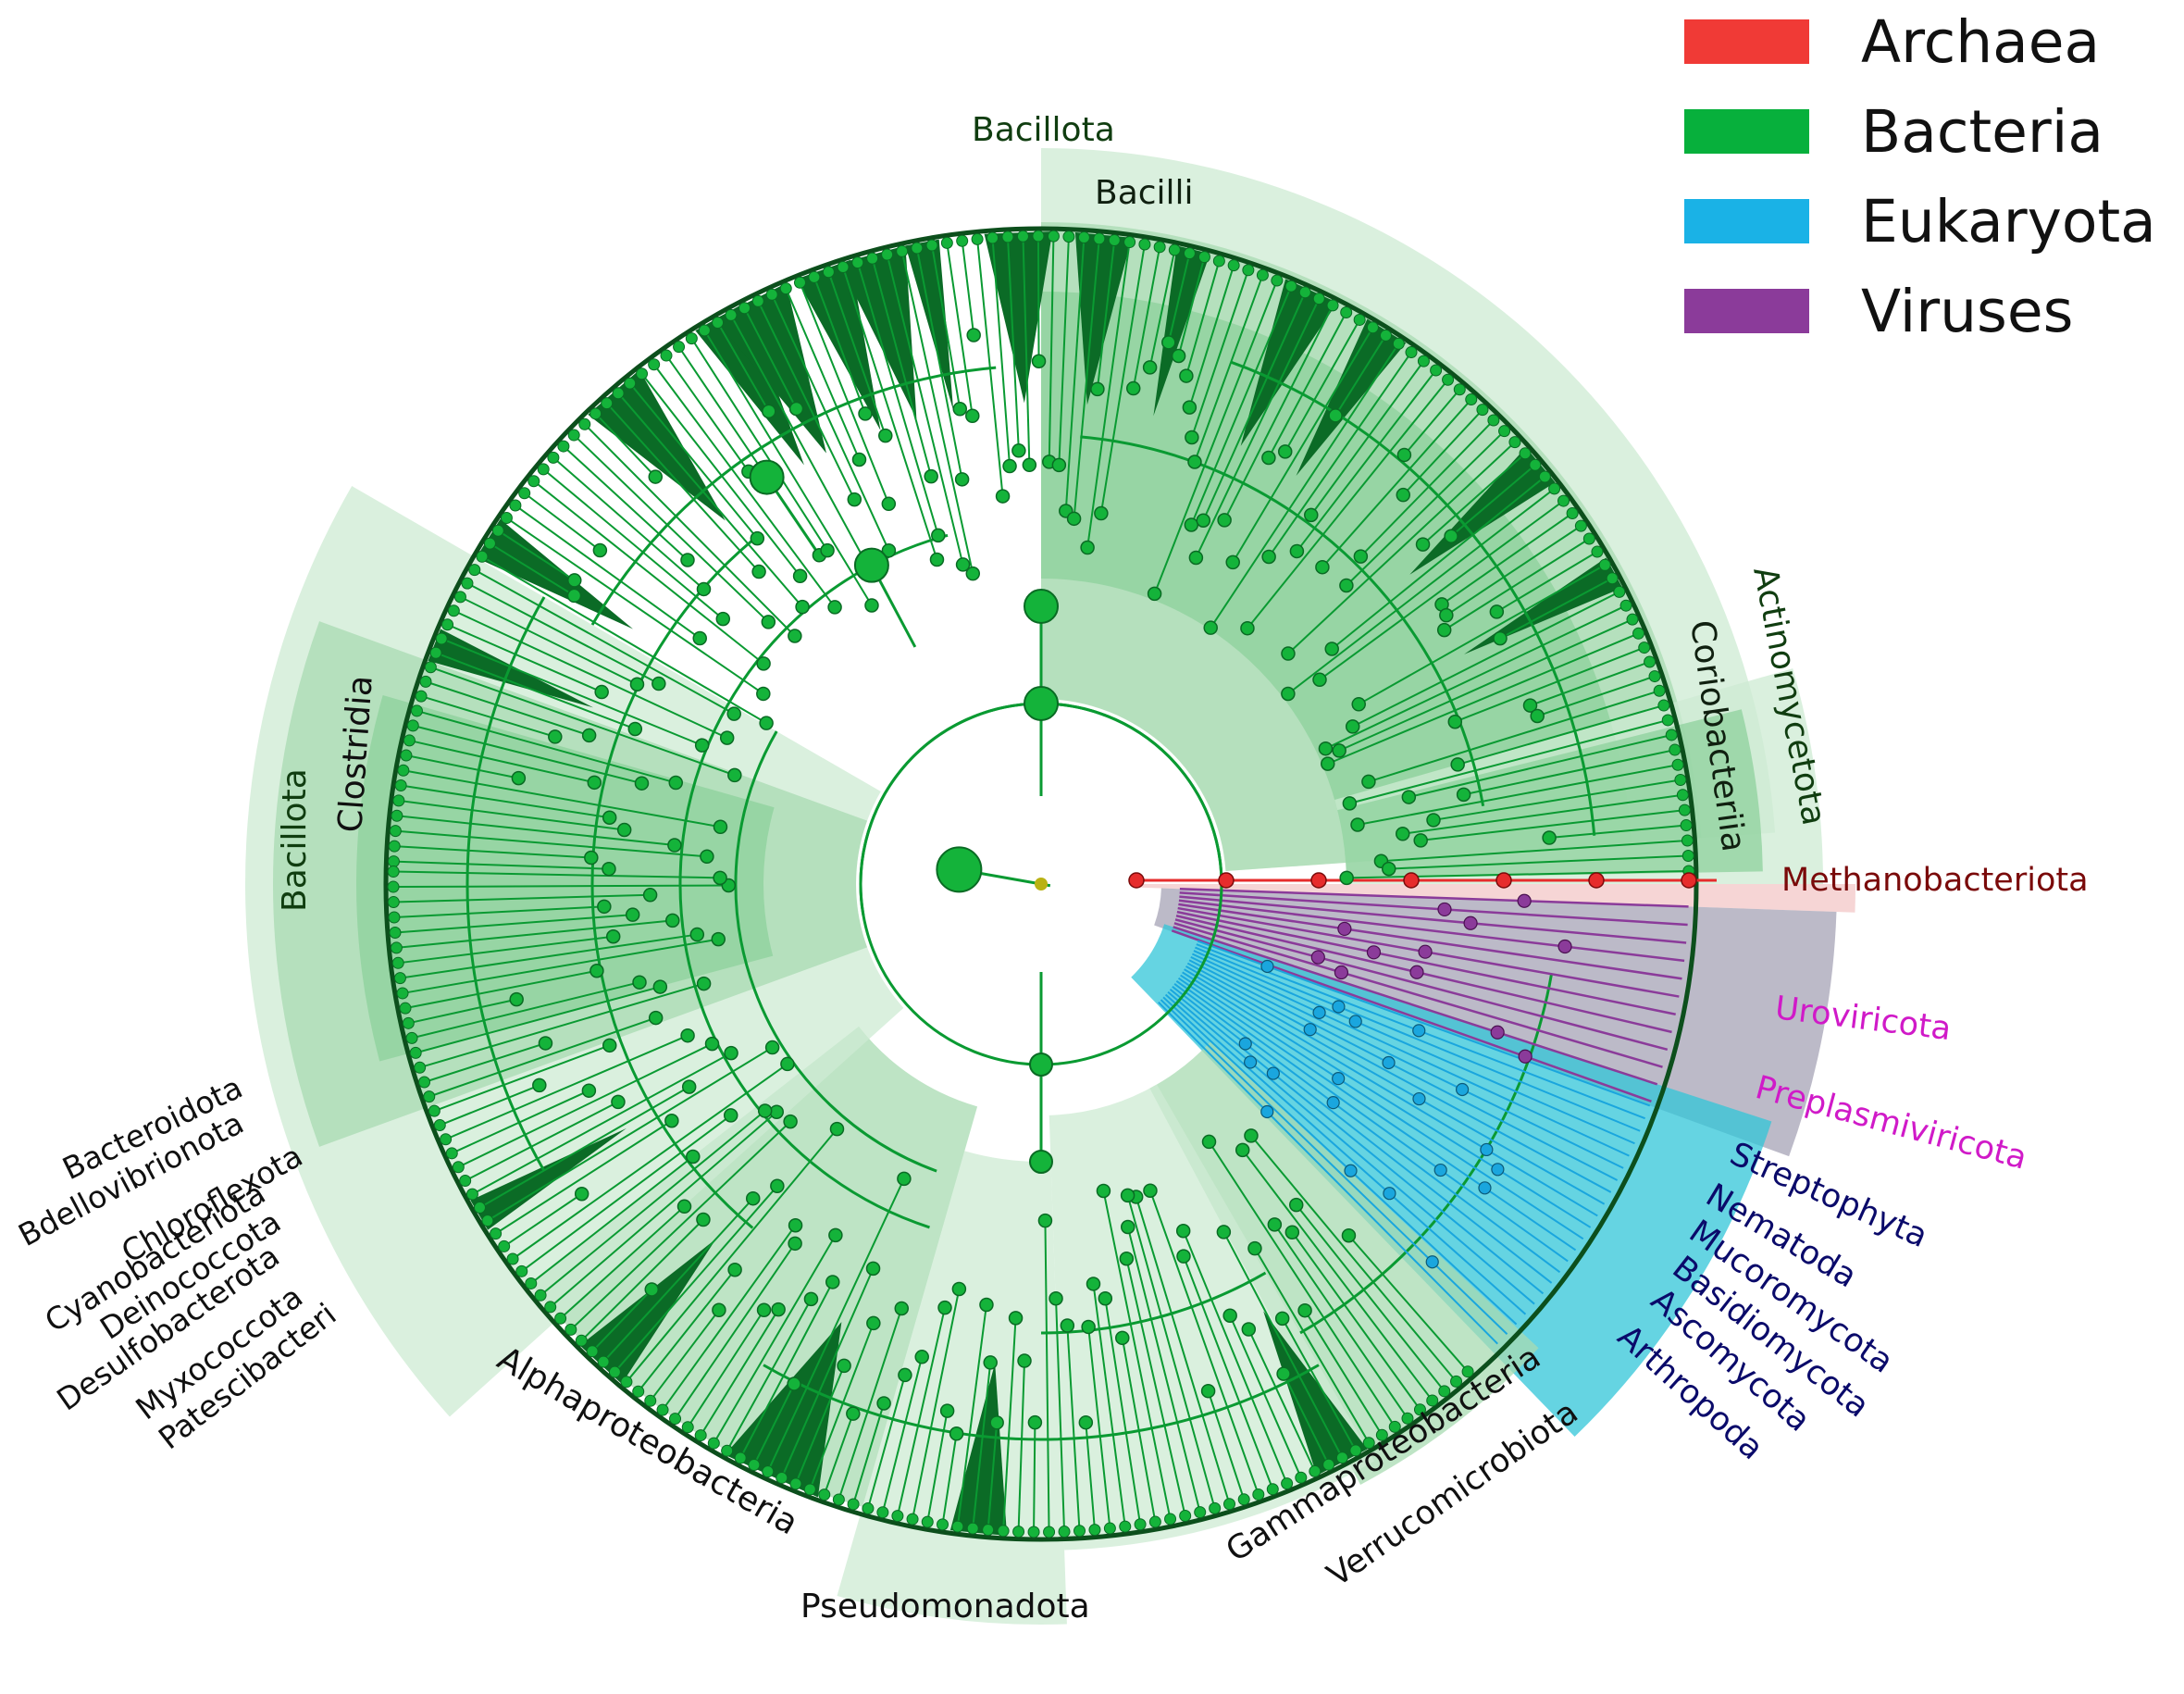 The width and height of the screenshot is (2184, 1694). Describe the element at coordinates (1318, 880) in the screenshot. I see `archaea-node` at that location.